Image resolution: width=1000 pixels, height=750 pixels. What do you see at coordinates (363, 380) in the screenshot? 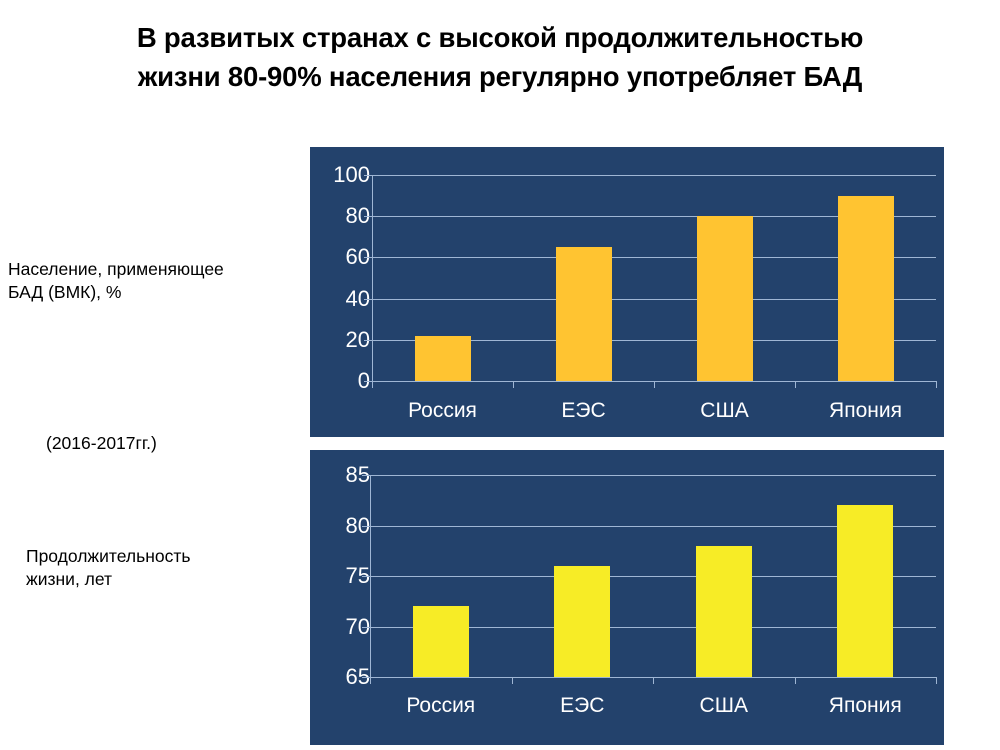
I see `y-tick-label-supplements: 0` at bounding box center [363, 380].